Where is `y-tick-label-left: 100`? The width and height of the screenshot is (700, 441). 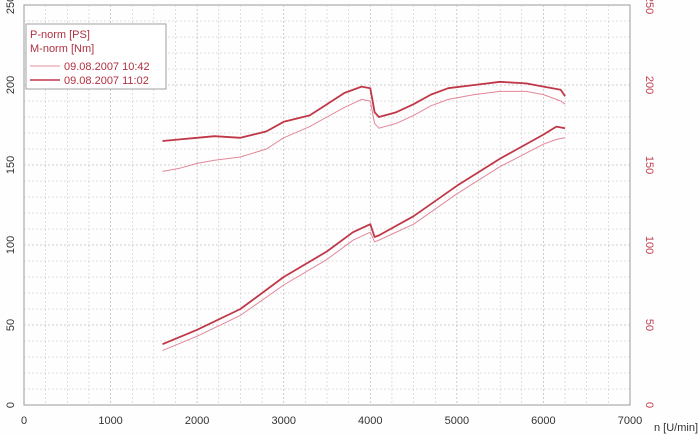 y-tick-label-left: 100 is located at coordinates (11, 245).